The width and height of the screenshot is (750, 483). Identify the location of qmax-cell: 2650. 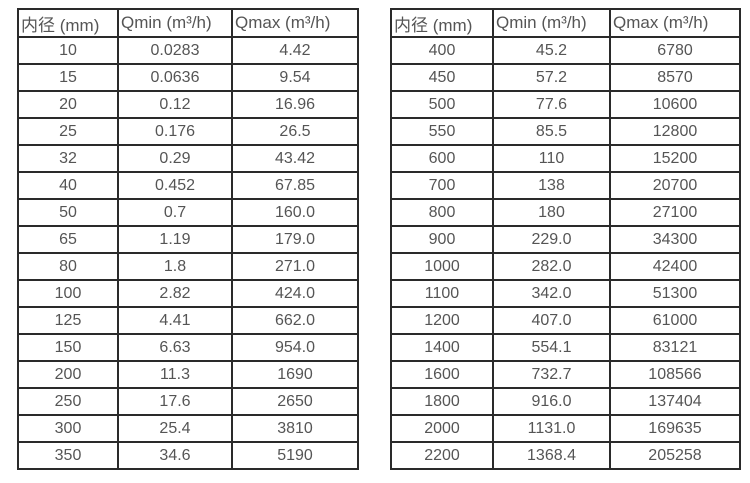
(295, 401).